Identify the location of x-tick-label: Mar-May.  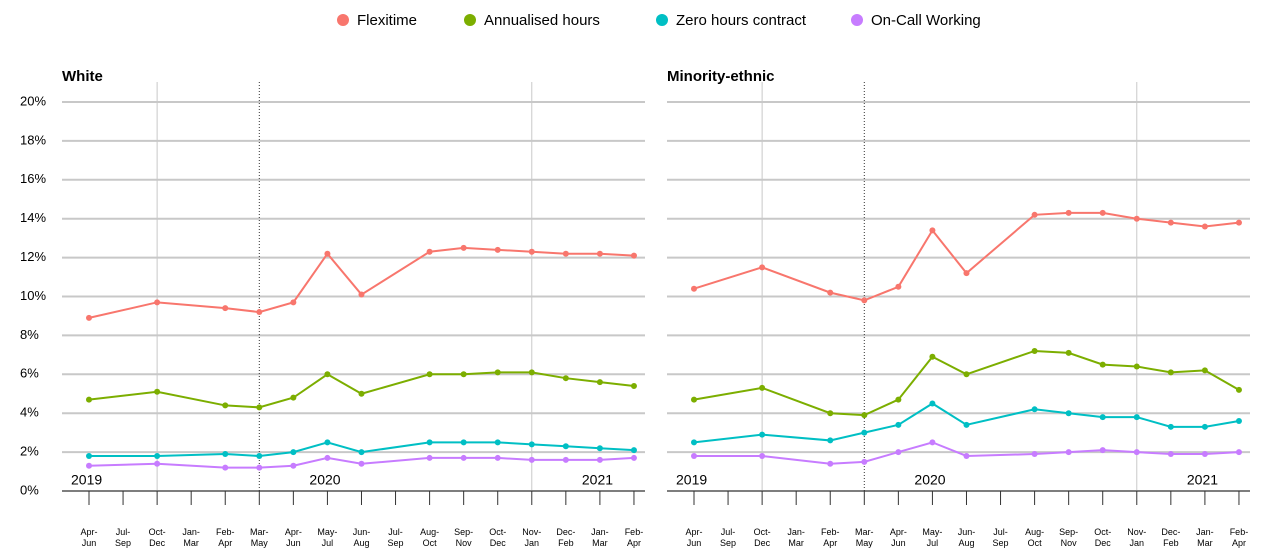
(259, 537).